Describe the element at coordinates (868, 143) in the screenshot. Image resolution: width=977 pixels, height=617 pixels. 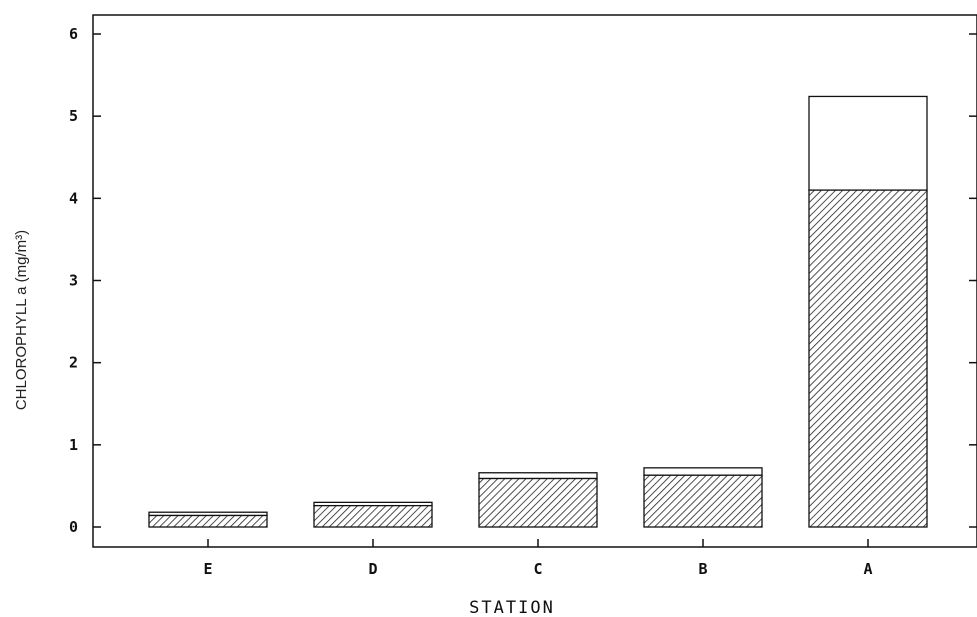
I see `bar-open-A` at that location.